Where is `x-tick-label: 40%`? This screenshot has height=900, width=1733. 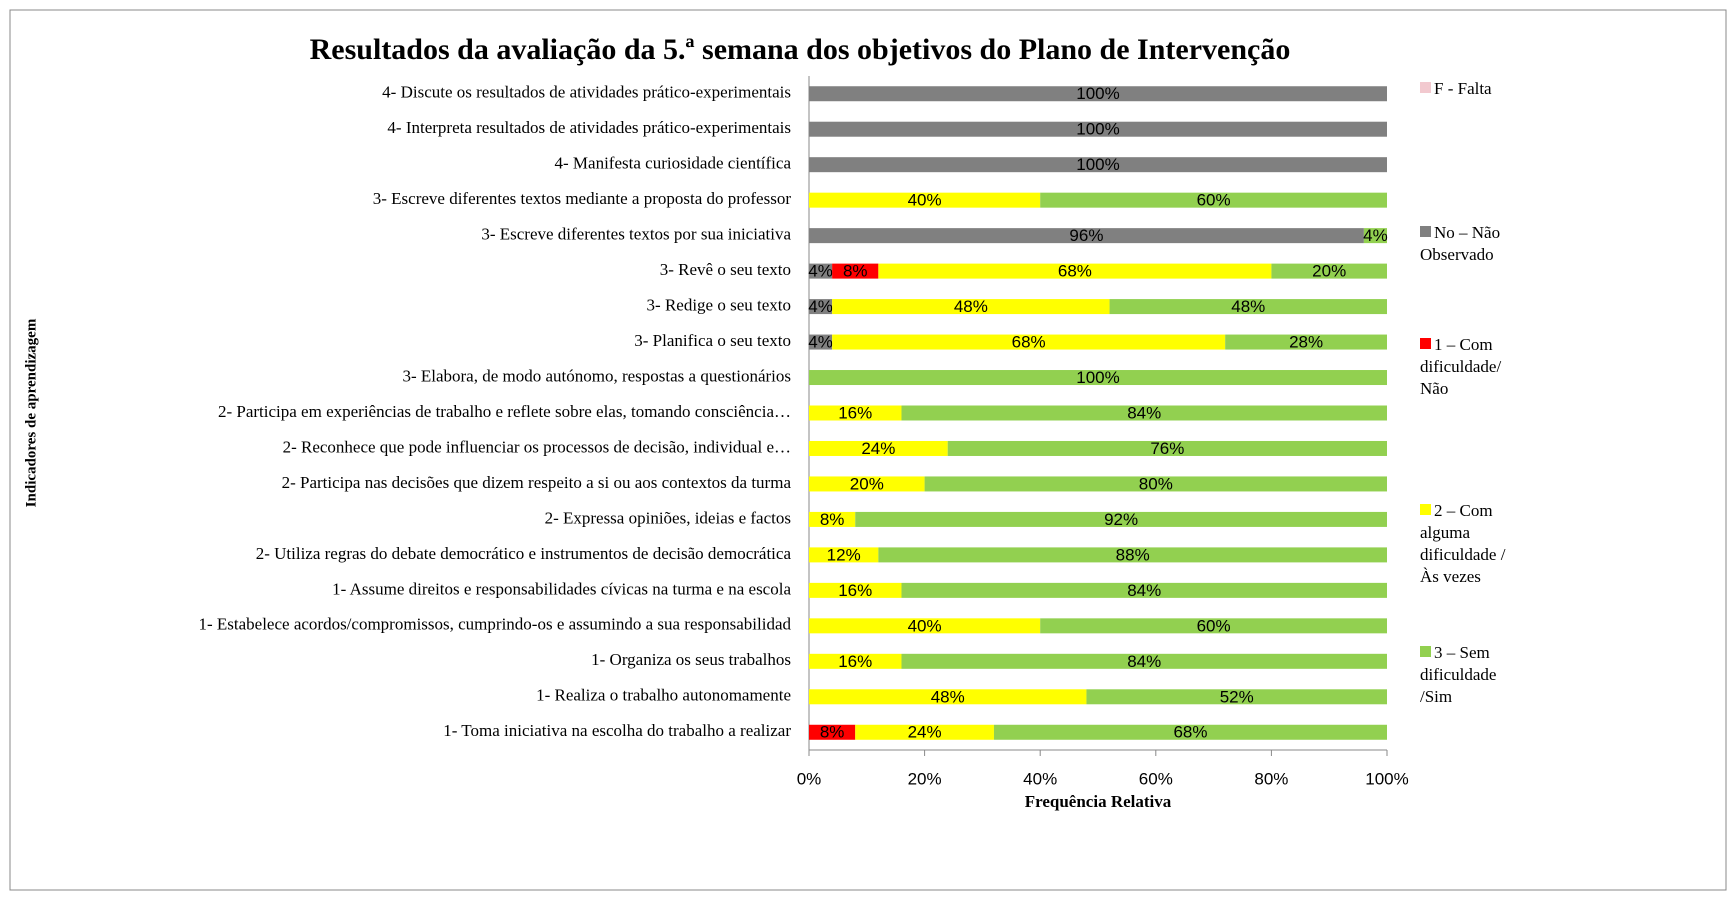
x-tick-label: 40% is located at coordinates (1040, 778).